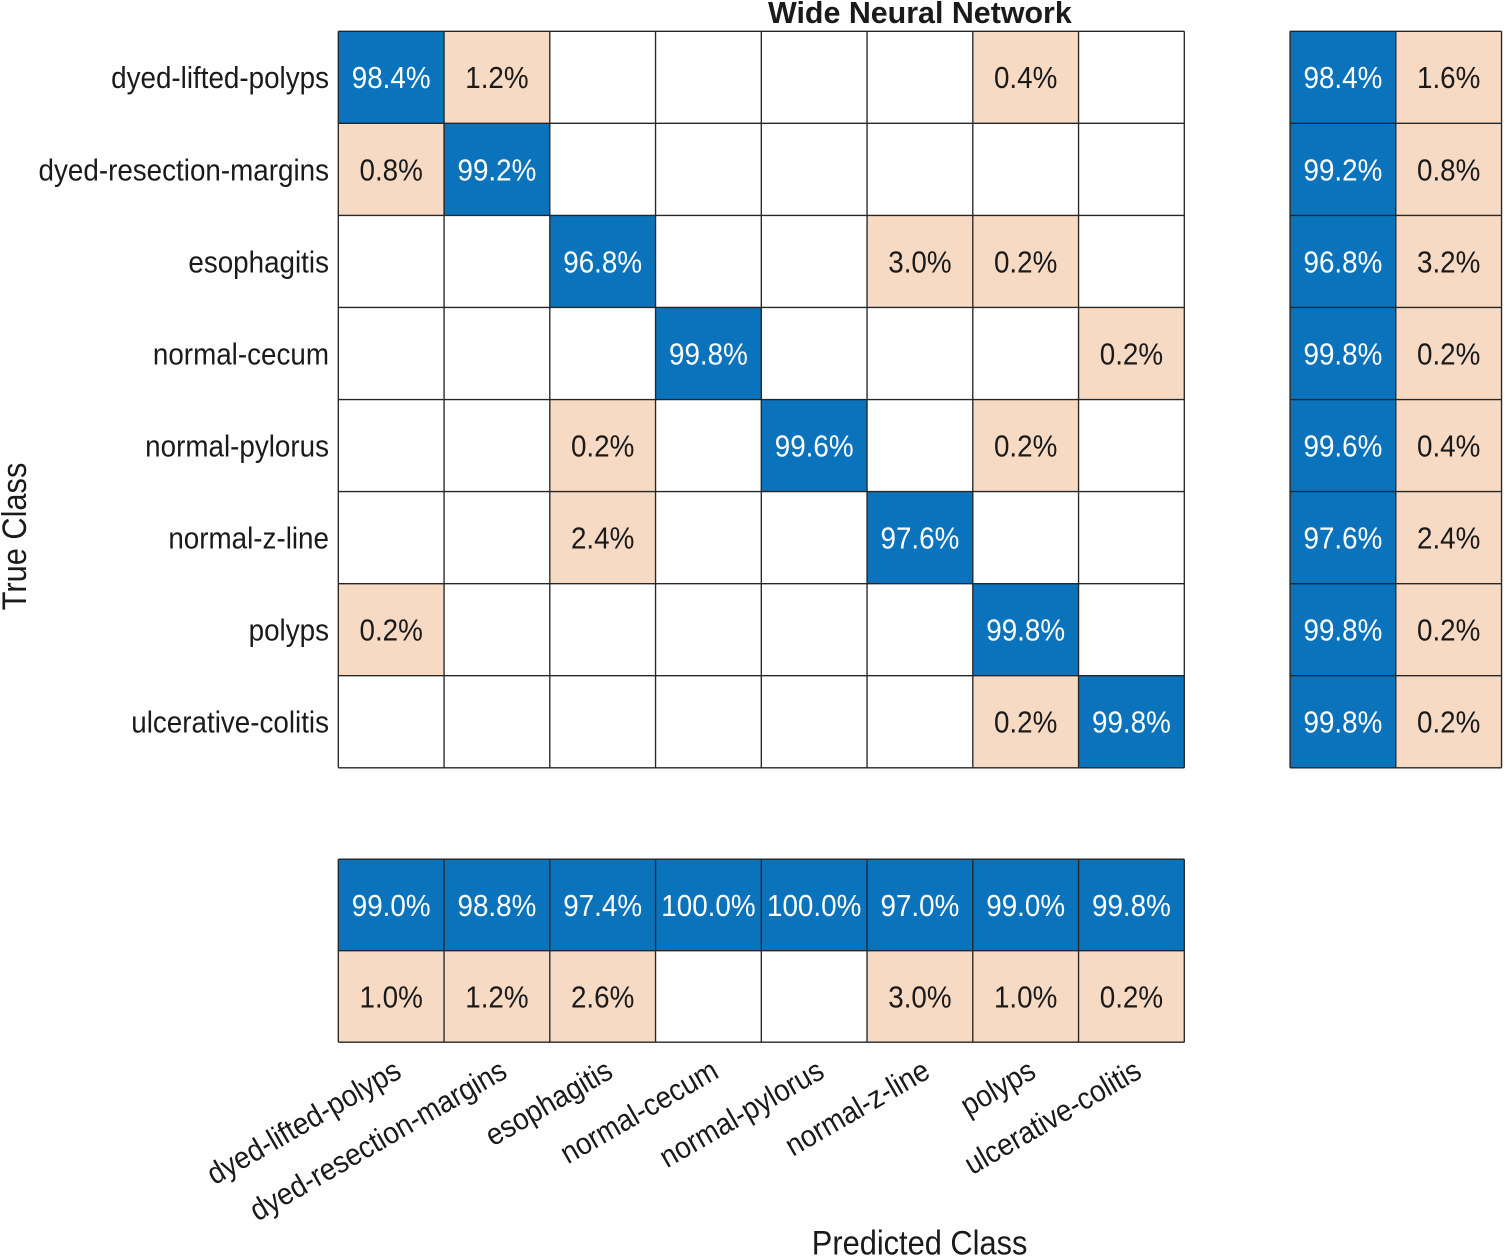  I want to click on svg-text: dyed-lifted-polyps, so click(220, 78).